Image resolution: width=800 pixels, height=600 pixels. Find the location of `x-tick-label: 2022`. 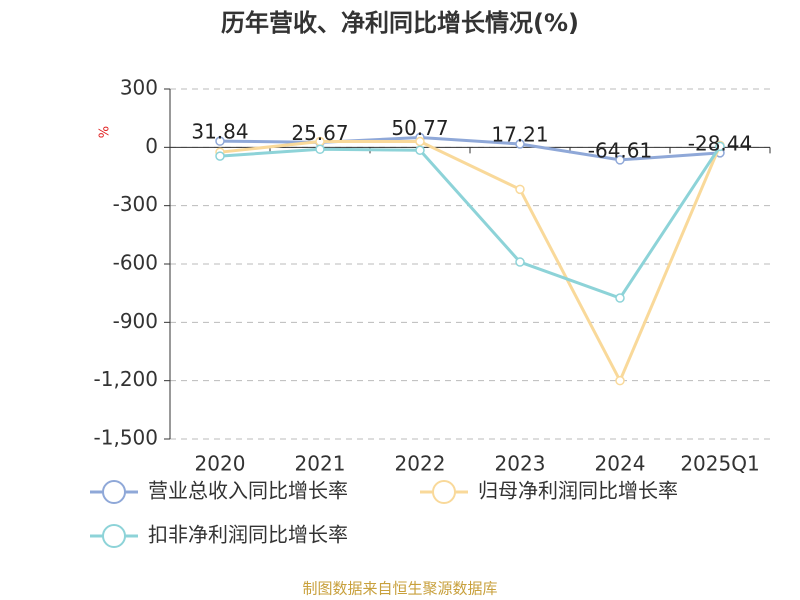

x-tick-label: 2022 is located at coordinates (420, 464).